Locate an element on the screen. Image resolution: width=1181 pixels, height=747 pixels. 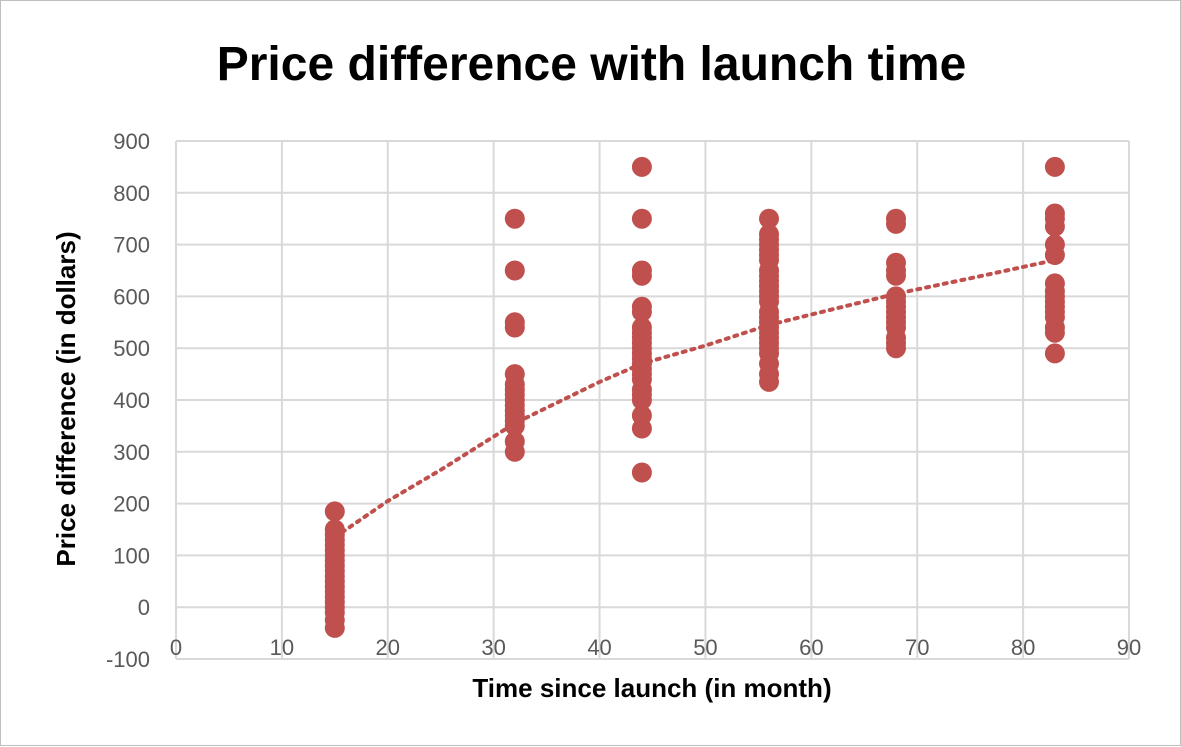
y-axis-title: Price difference (in dollars) is located at coordinates (66, 398).